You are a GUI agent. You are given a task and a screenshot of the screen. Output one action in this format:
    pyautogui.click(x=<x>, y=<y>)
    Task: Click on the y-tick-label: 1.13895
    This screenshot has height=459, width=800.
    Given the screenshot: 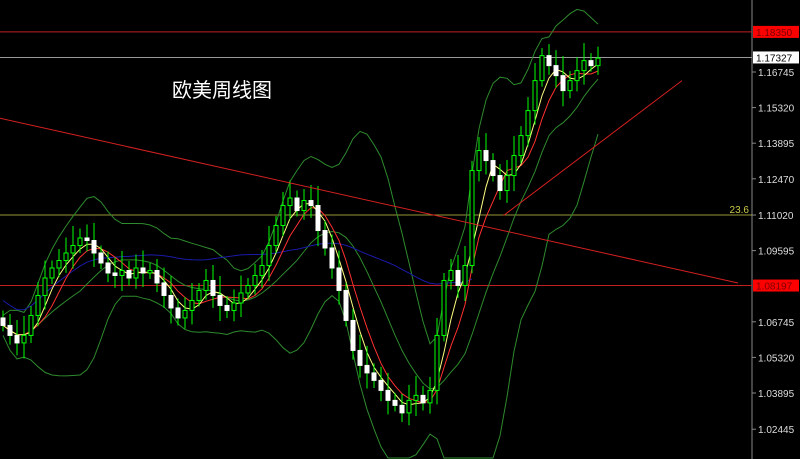 What is the action you would take?
    pyautogui.click(x=776, y=144)
    